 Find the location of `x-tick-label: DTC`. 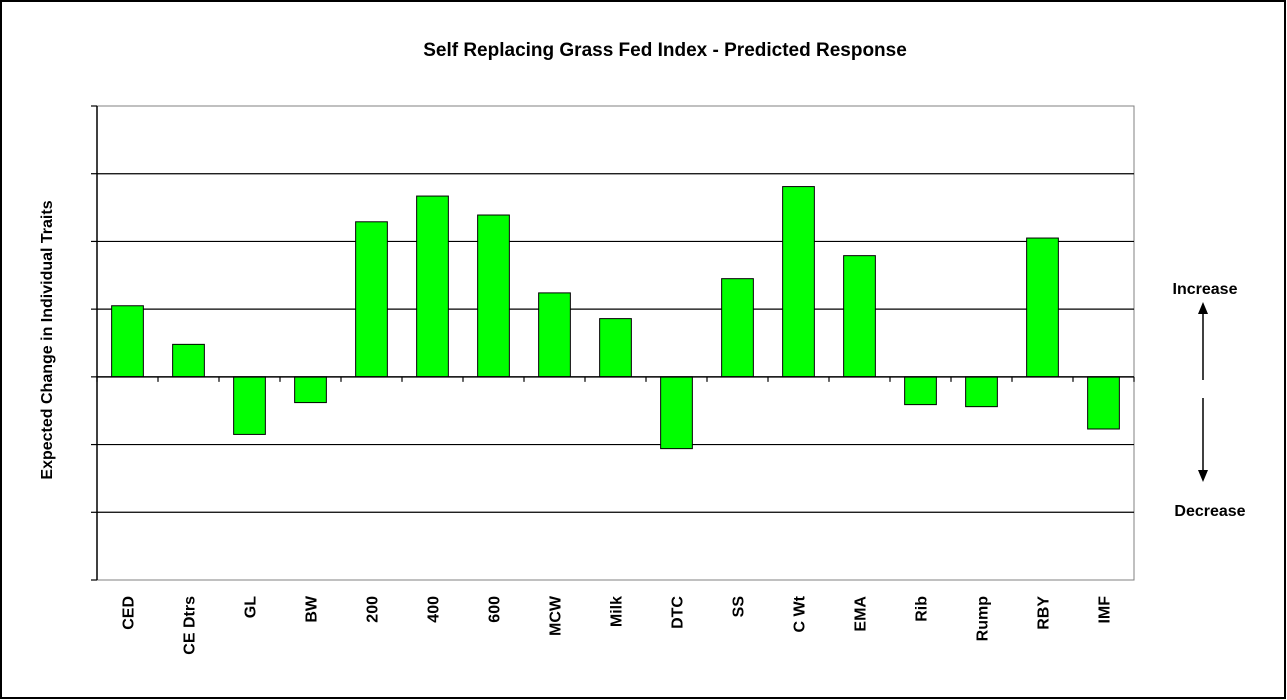

x-tick-label: DTC is located at coordinates (678, 612).